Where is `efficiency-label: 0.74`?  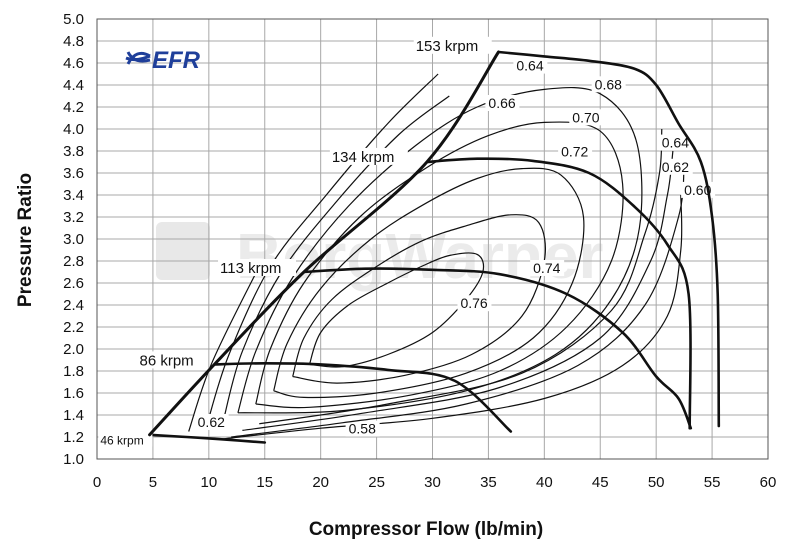
efficiency-label: 0.74 is located at coordinates (546, 268).